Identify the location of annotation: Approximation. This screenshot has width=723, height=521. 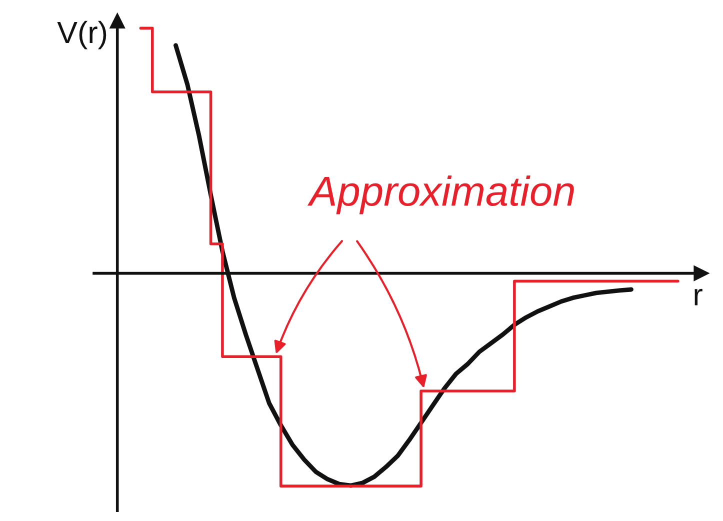
(440, 194).